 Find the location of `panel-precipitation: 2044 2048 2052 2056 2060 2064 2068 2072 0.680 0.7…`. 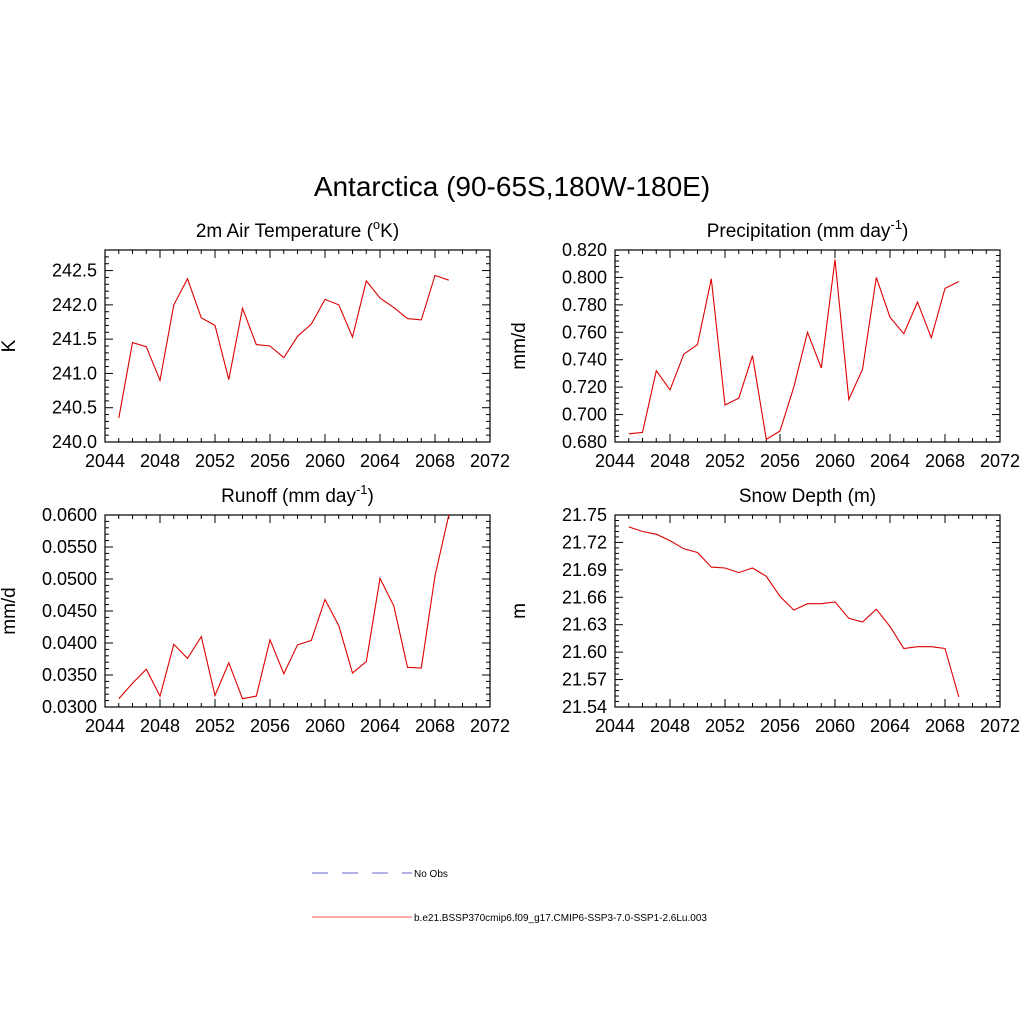

panel-precipitation: 2044 2048 2052 2056 2060 2064 2068 2072 0.680 0.7… is located at coordinates (764, 344).